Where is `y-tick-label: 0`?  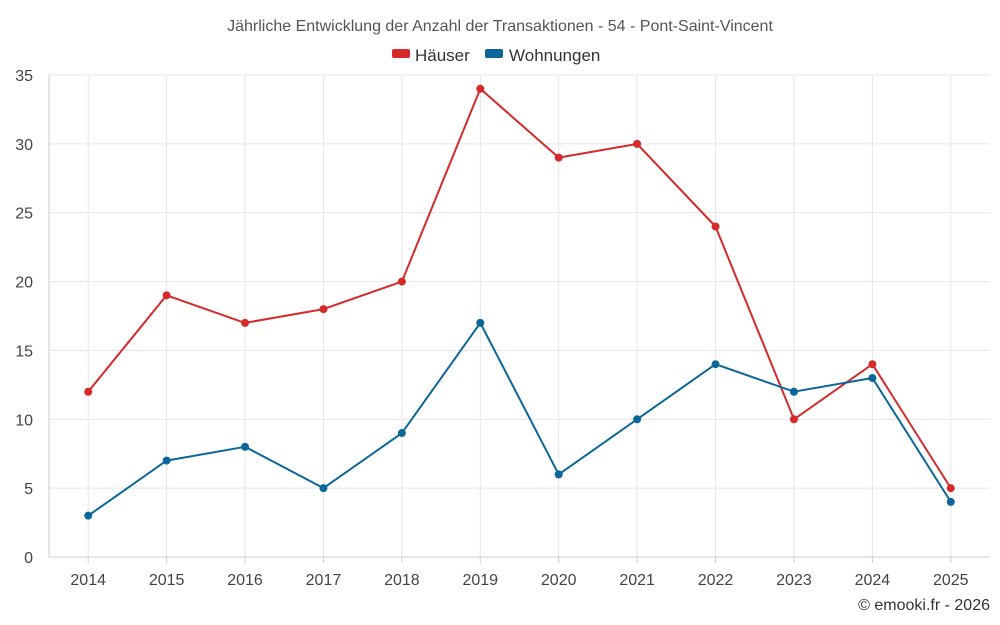 y-tick-label: 0 is located at coordinates (28, 558).